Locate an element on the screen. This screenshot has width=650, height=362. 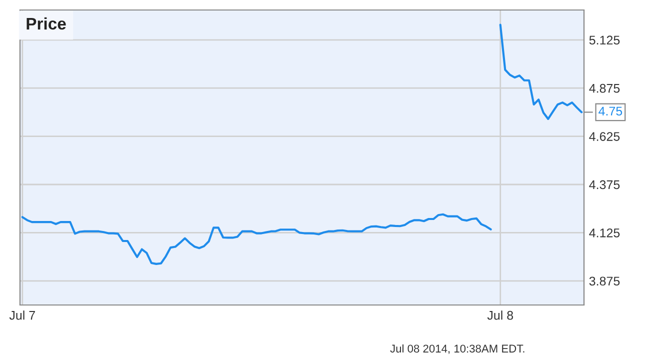
text: Jul 08 2014, 10:38AM EDT. is located at coordinates (457, 349).